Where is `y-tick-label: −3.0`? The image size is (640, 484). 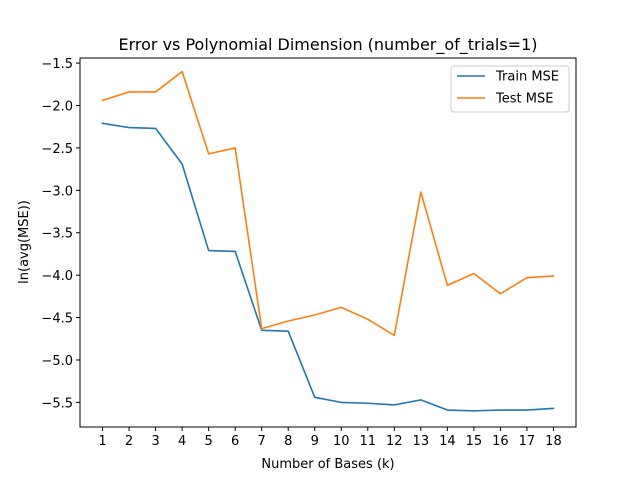 y-tick-label: −3.0 is located at coordinates (57, 191).